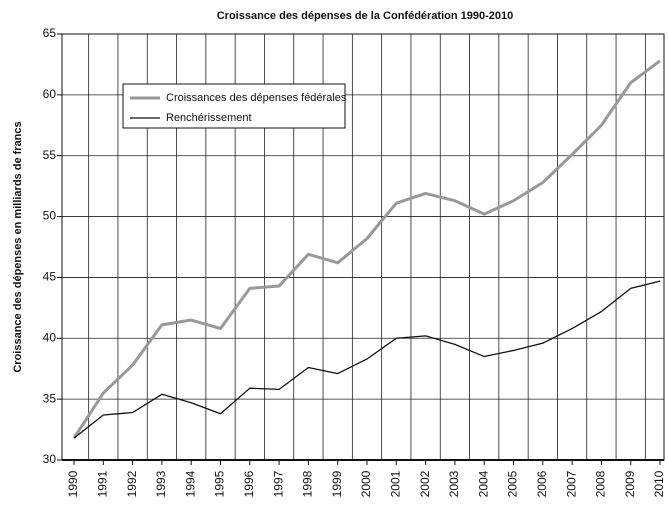 This screenshot has height=510, width=668. Describe the element at coordinates (190, 483) in the screenshot. I see `x-tick-label: 1994` at that location.